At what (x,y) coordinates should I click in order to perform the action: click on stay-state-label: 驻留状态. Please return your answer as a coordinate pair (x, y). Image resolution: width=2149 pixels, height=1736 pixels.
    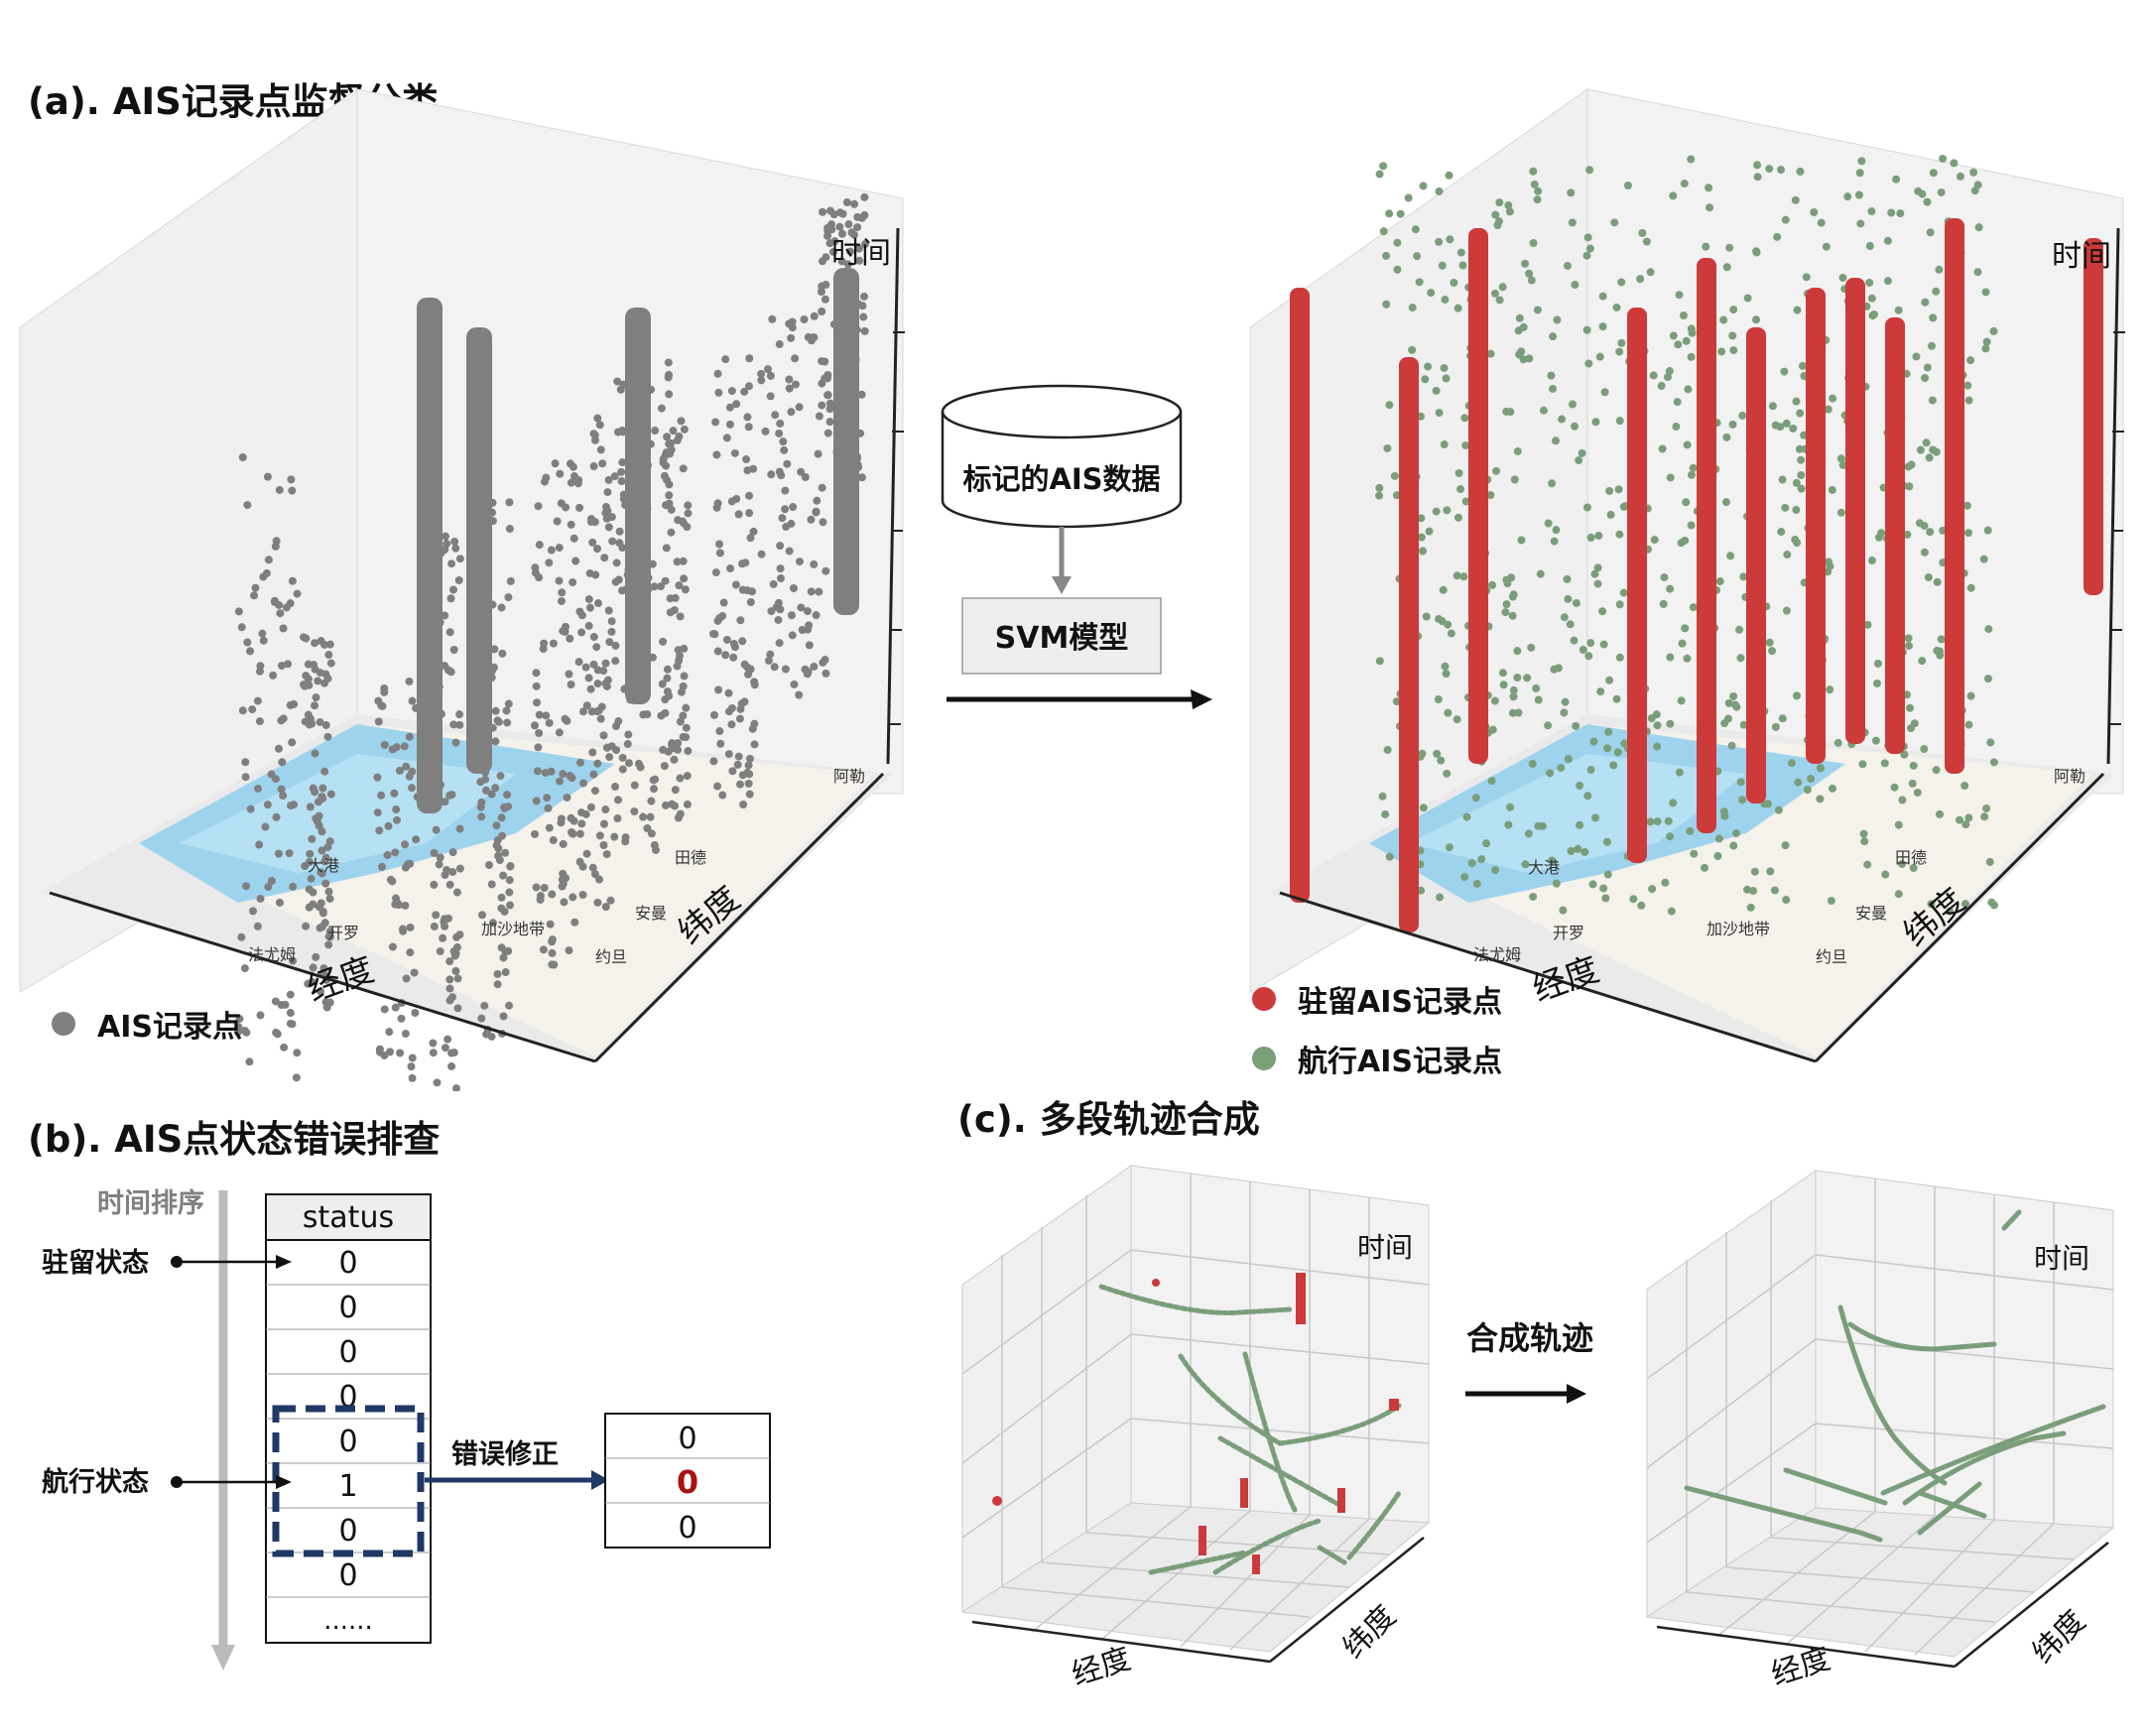
    Looking at the image, I should click on (95, 1263).